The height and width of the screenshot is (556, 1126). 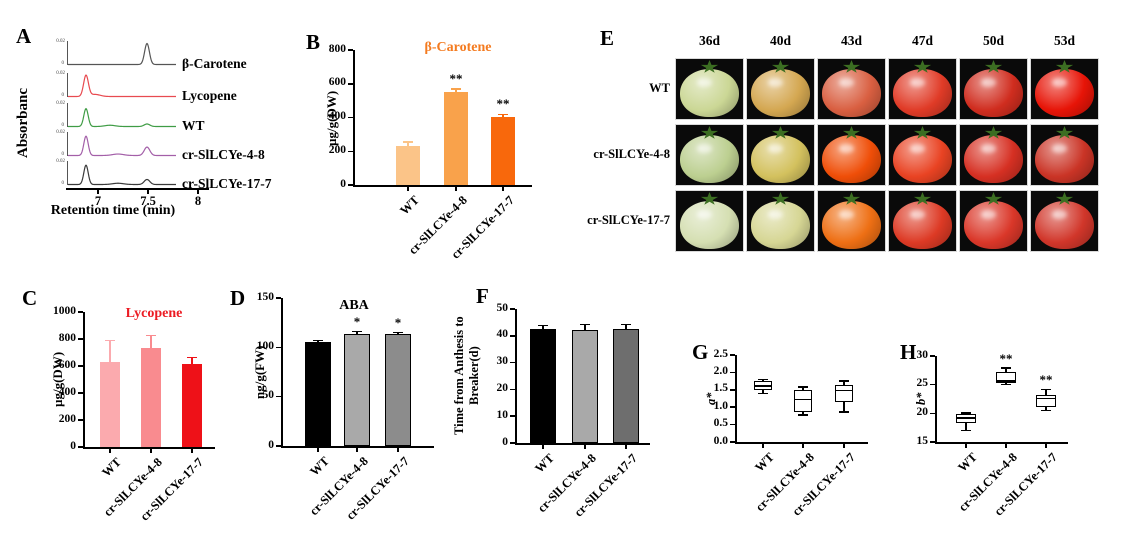 What do you see at coordinates (151, 342) in the screenshot?
I see `C-errorbar` at bounding box center [151, 342].